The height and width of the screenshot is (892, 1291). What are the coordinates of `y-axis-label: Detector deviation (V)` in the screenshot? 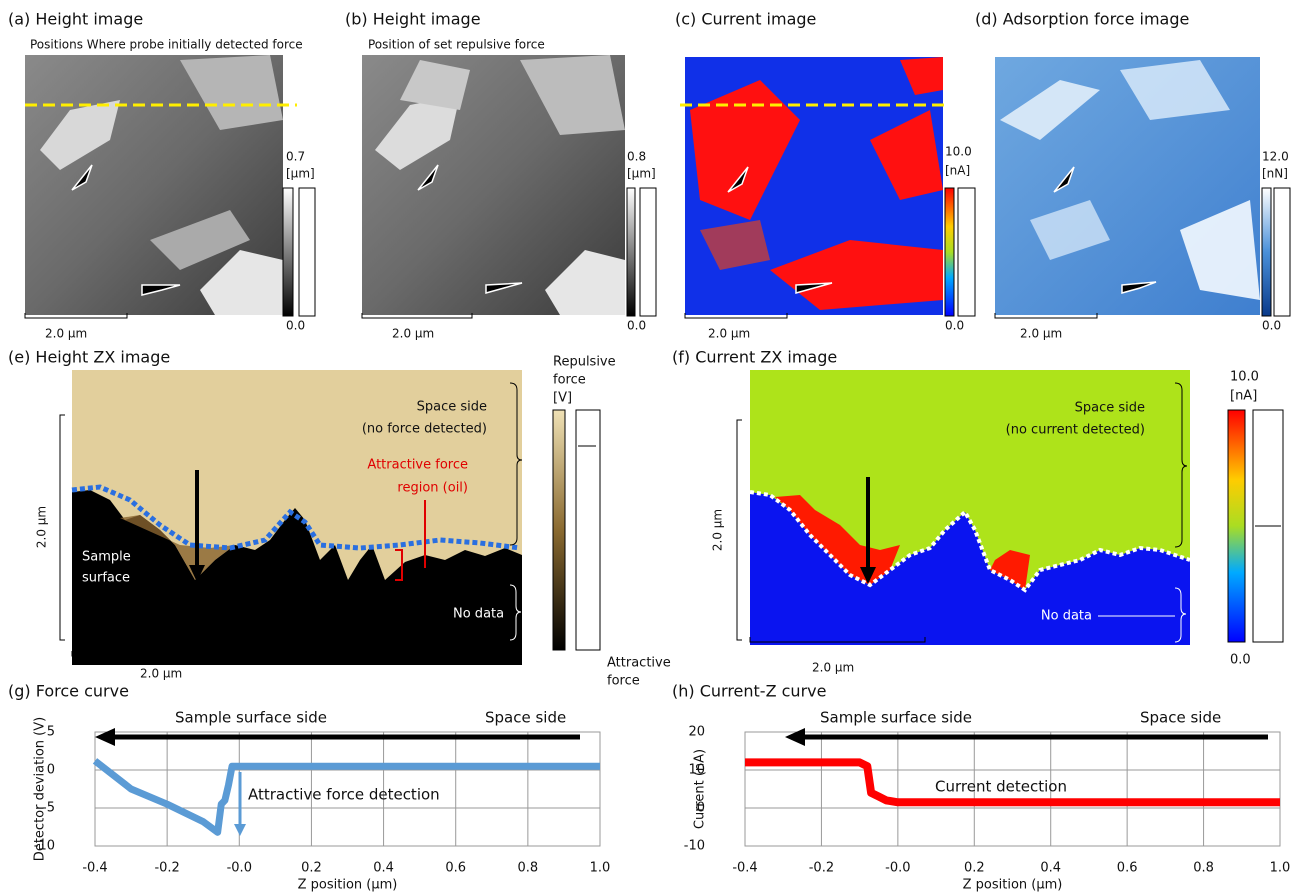 It's located at (40, 789).